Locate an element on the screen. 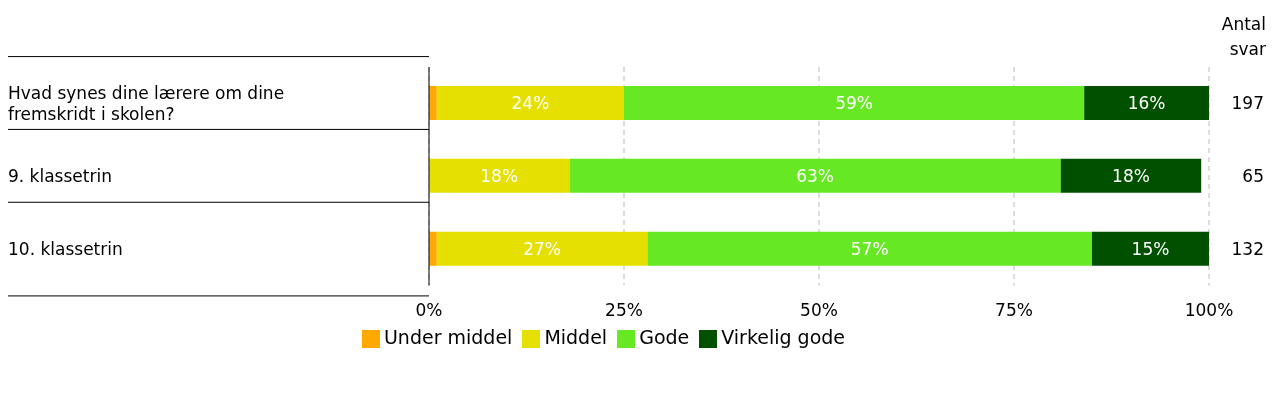 This screenshot has width=1274, height=418. text: Antal svar is located at coordinates (1243, 37).